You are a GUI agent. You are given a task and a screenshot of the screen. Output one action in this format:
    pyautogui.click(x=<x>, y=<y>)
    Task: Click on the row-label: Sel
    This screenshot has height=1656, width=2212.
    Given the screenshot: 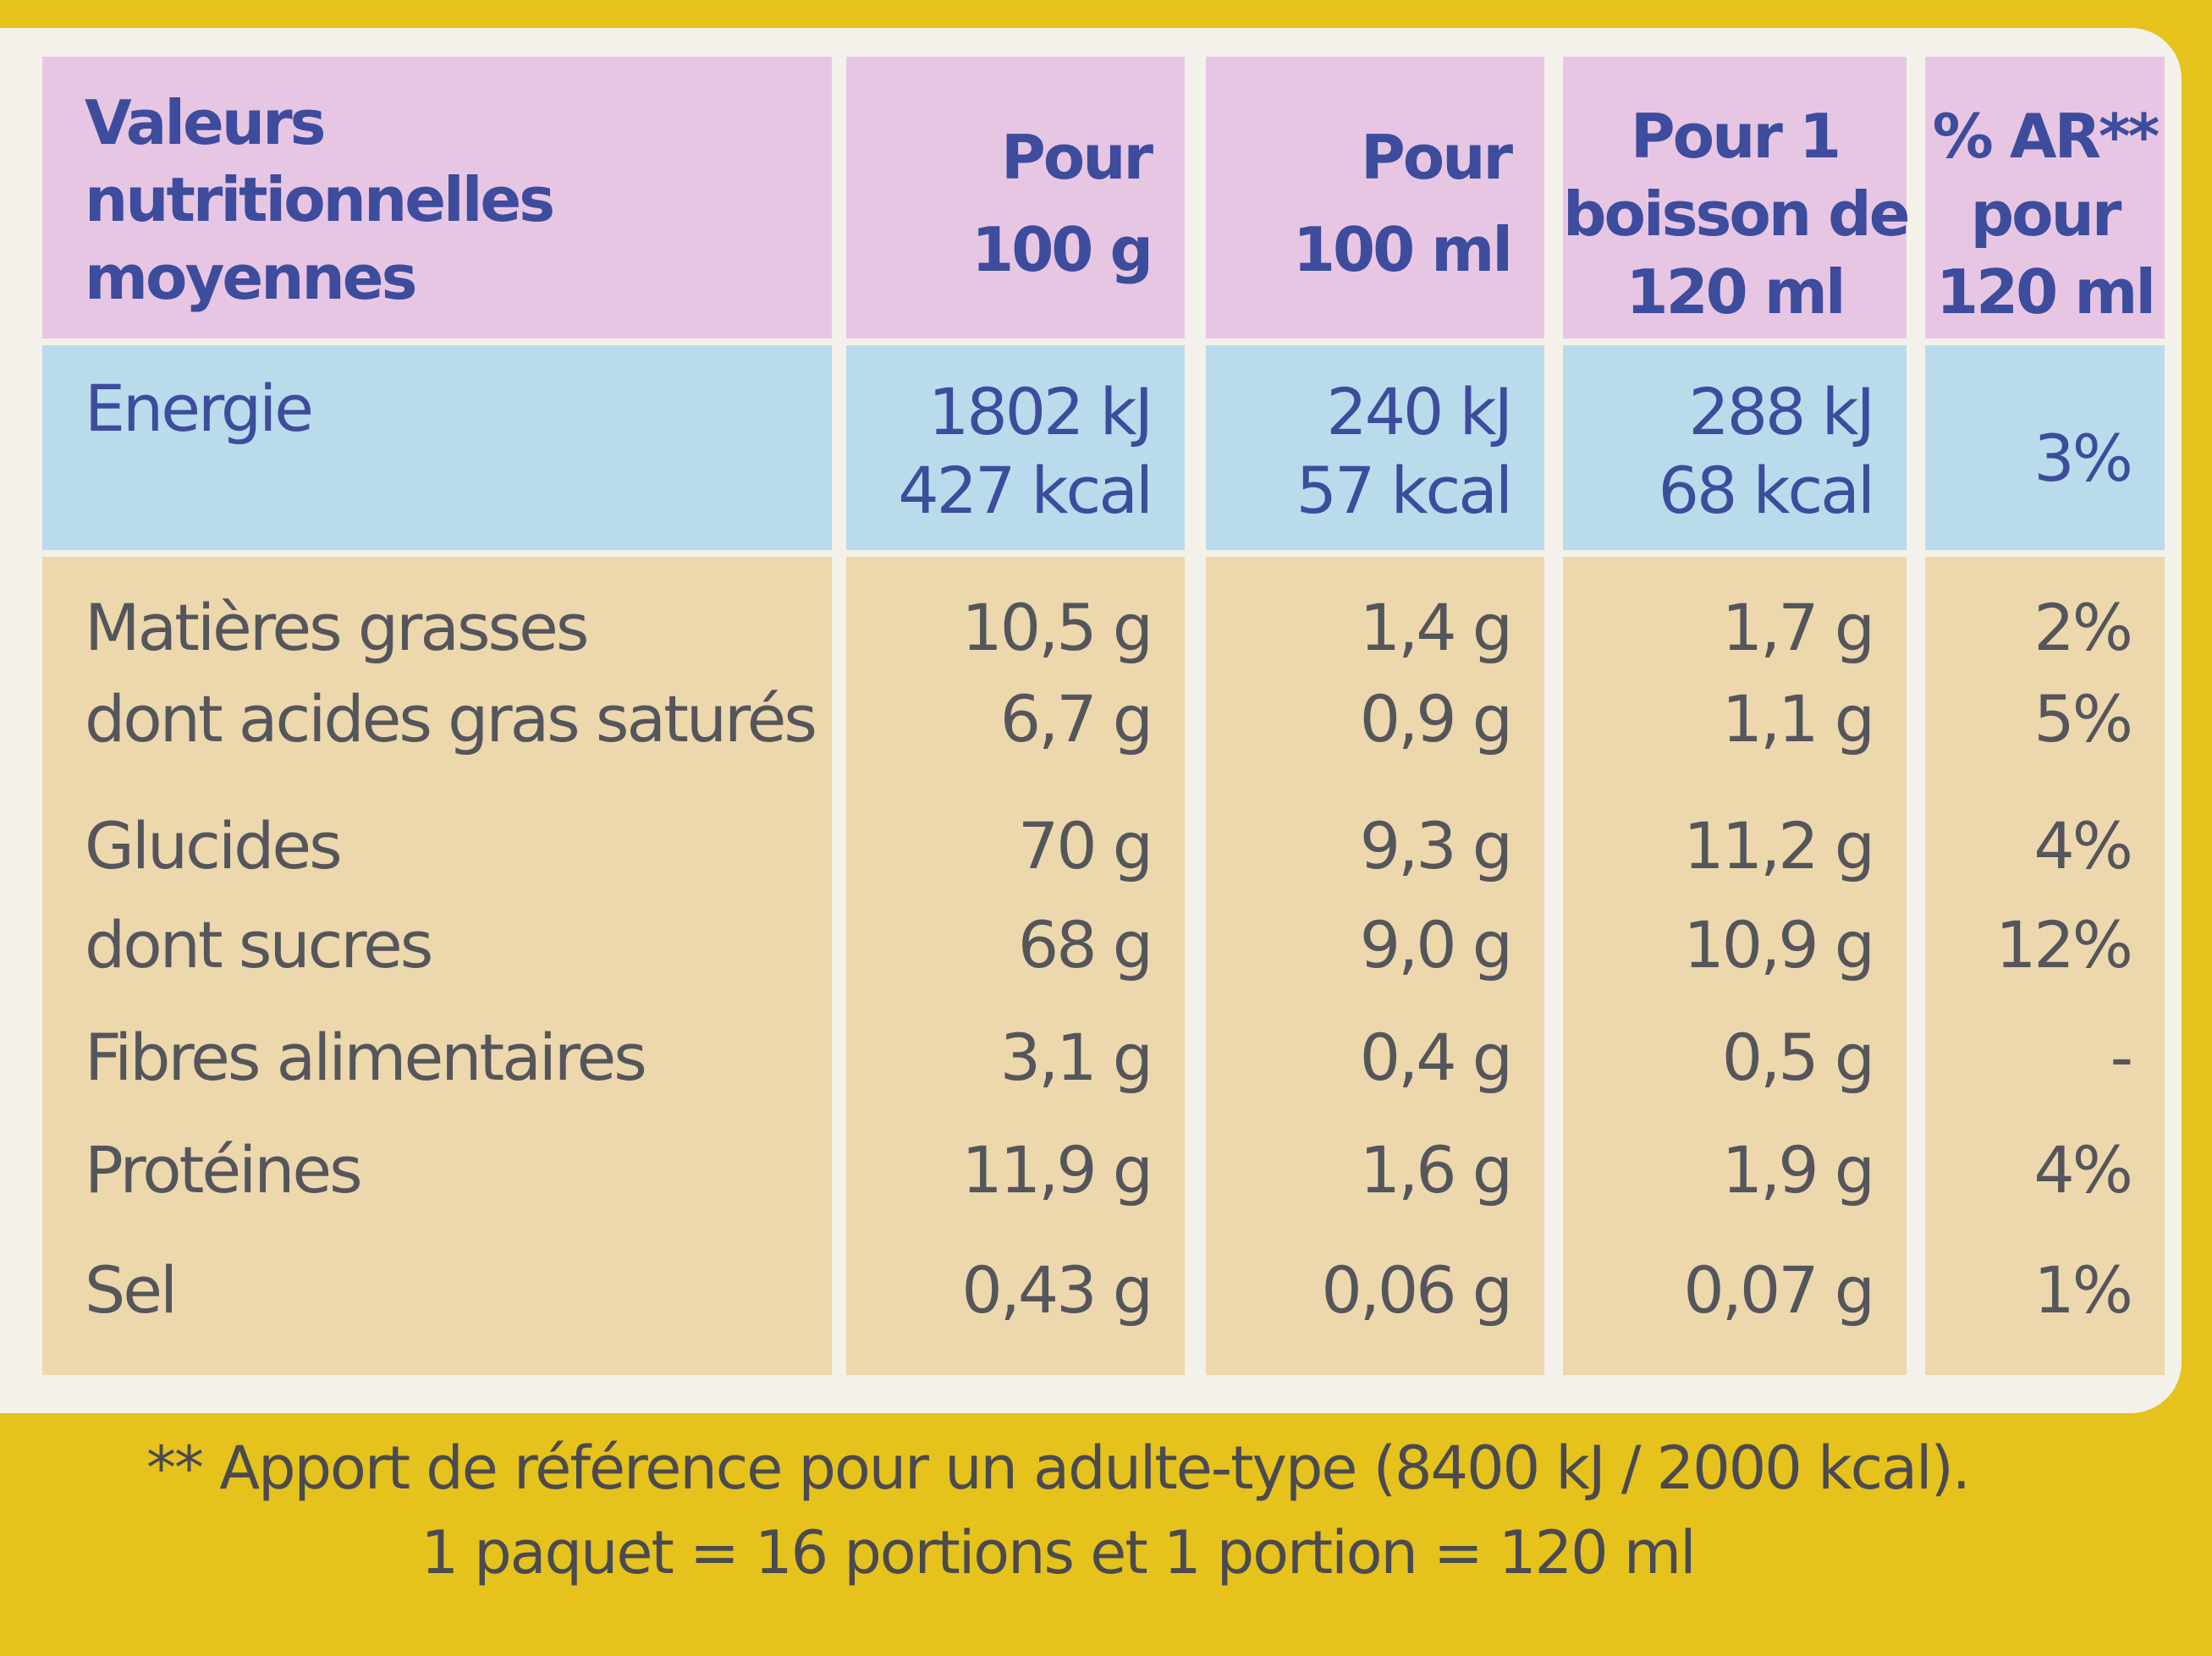 What is the action you would take?
    pyautogui.click(x=131, y=1290)
    